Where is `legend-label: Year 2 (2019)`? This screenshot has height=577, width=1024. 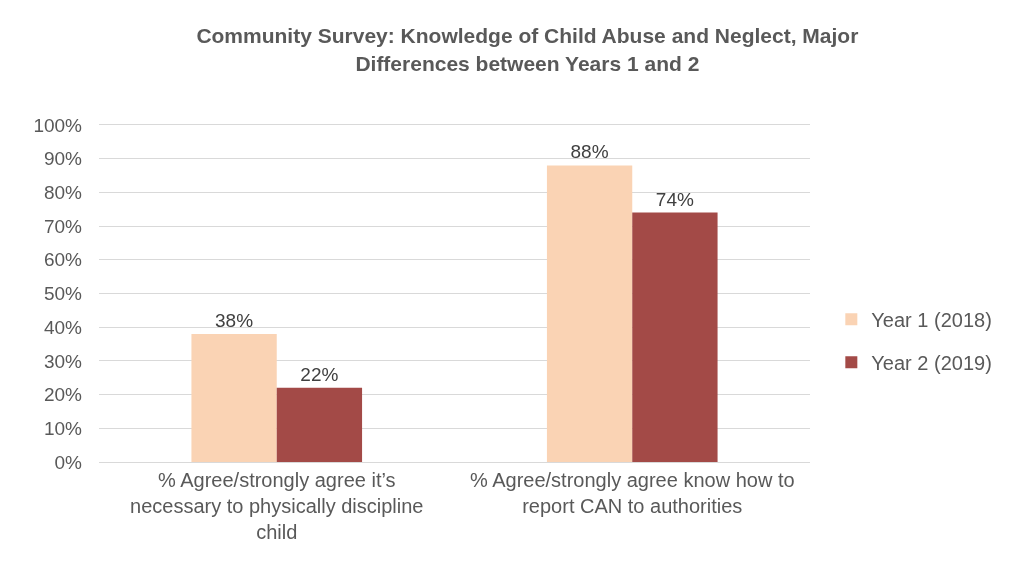
legend-label: Year 2 (2019) is located at coordinates (931, 362).